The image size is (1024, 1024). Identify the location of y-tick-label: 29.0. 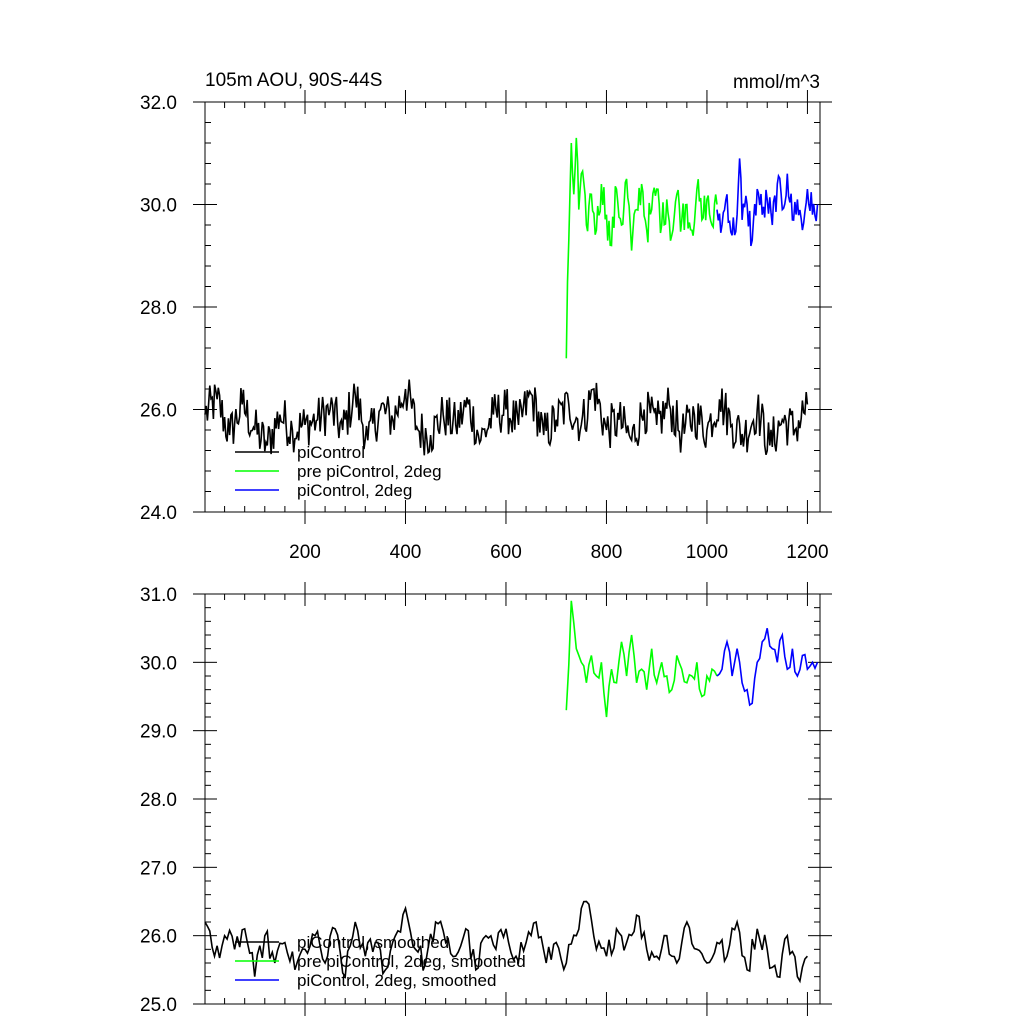
(158, 732).